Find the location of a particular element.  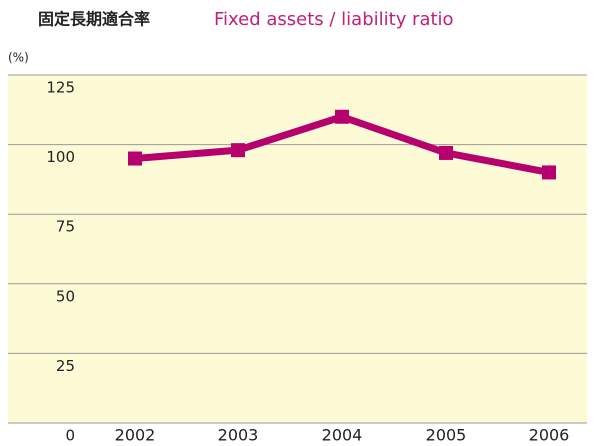

y-tick-label: 100 is located at coordinates (60, 157).